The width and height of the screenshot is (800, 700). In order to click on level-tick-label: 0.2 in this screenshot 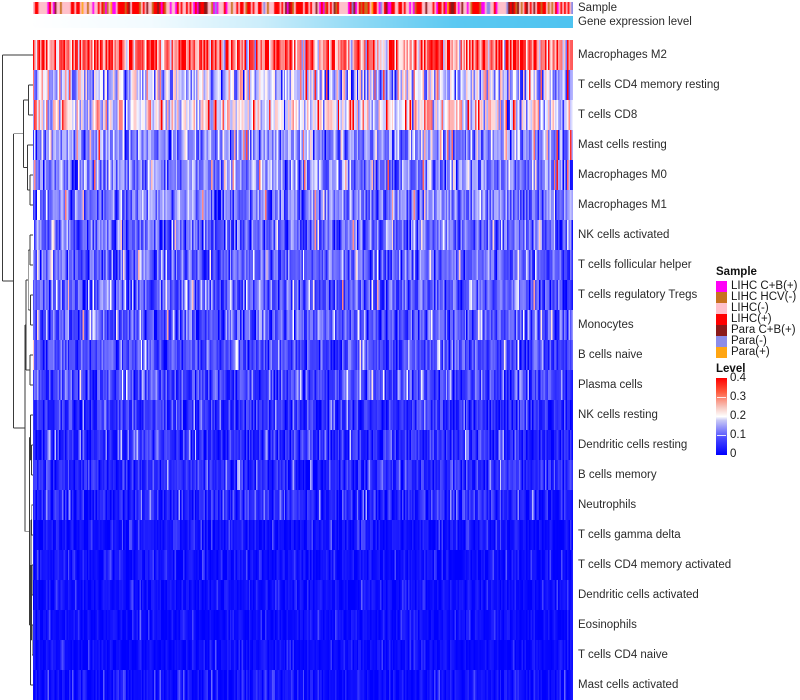, I will do `click(738, 416)`.